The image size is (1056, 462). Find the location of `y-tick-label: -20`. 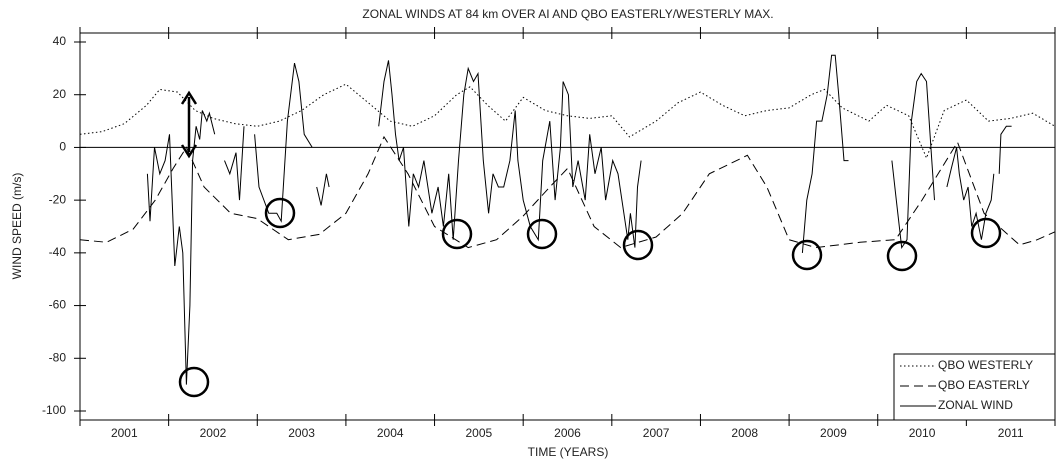

y-tick-label: -20 is located at coordinates (58, 199).